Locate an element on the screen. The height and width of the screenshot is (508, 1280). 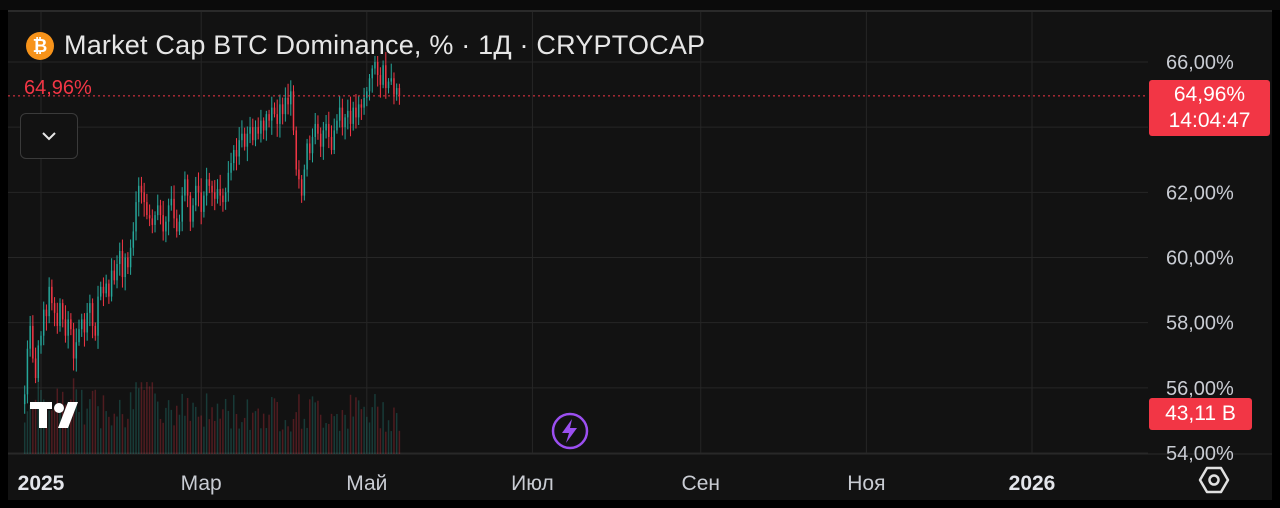
time-axis-label: 2025 is located at coordinates (41, 483).